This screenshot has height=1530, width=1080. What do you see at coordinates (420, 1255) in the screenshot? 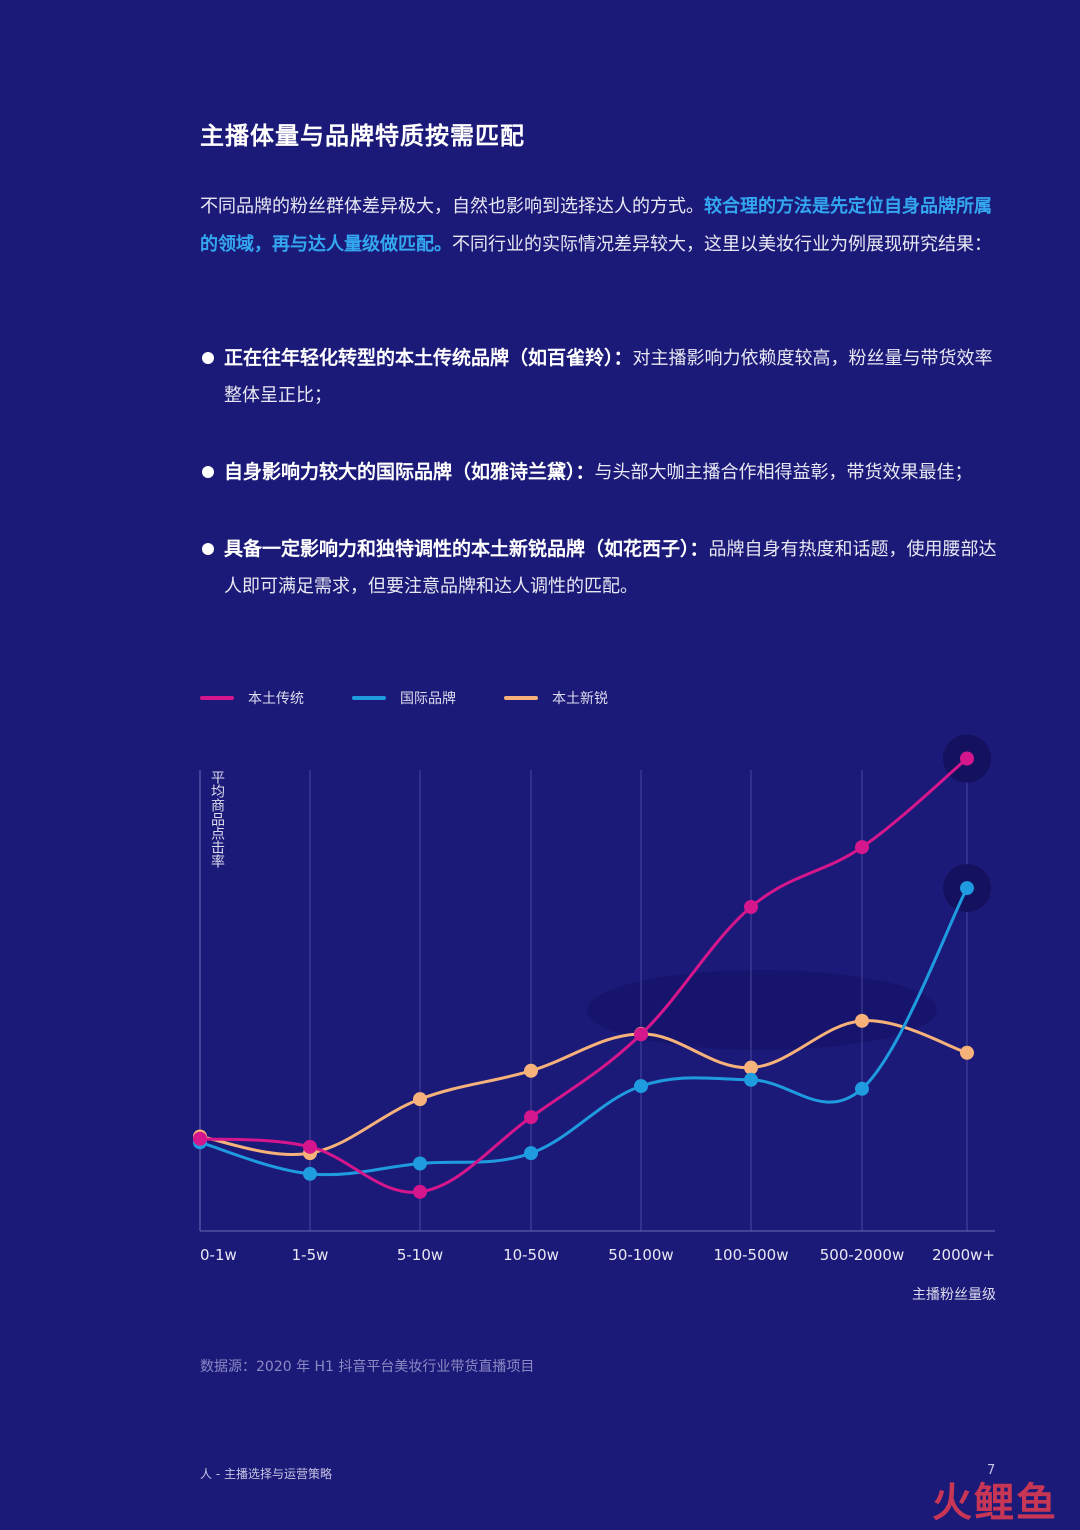
I see `x-tick-label: 5-10w` at bounding box center [420, 1255].